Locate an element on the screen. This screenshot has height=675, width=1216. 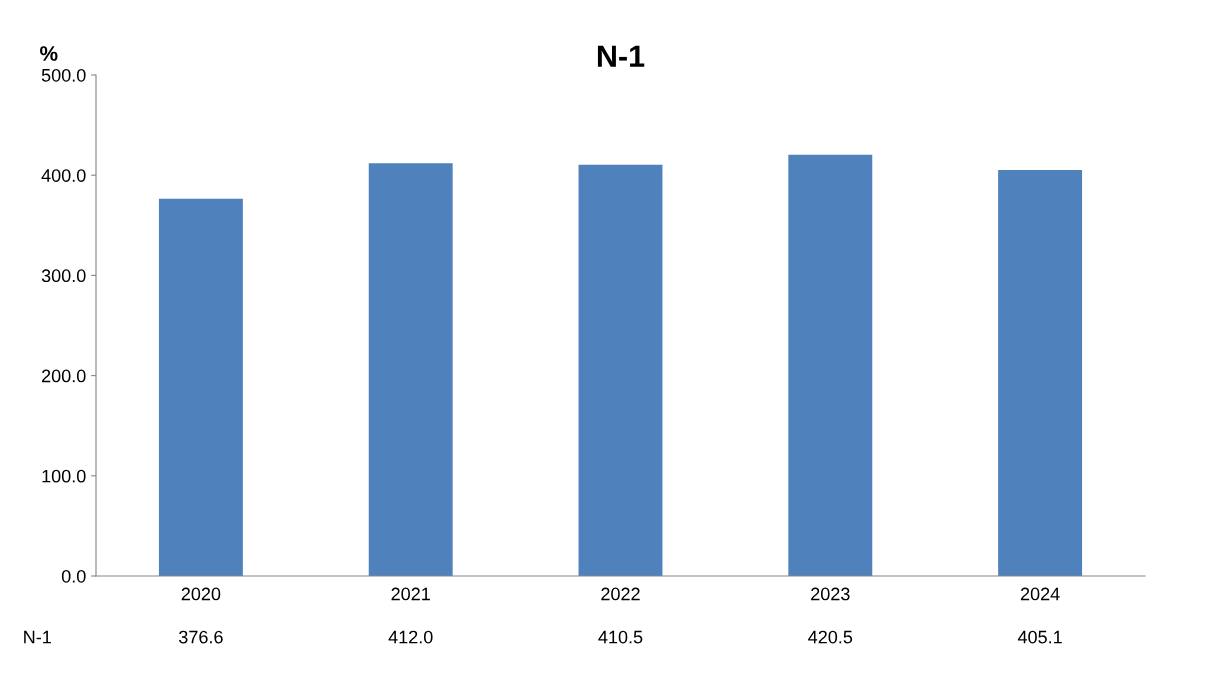
text: N-1 is located at coordinates (37, 637).